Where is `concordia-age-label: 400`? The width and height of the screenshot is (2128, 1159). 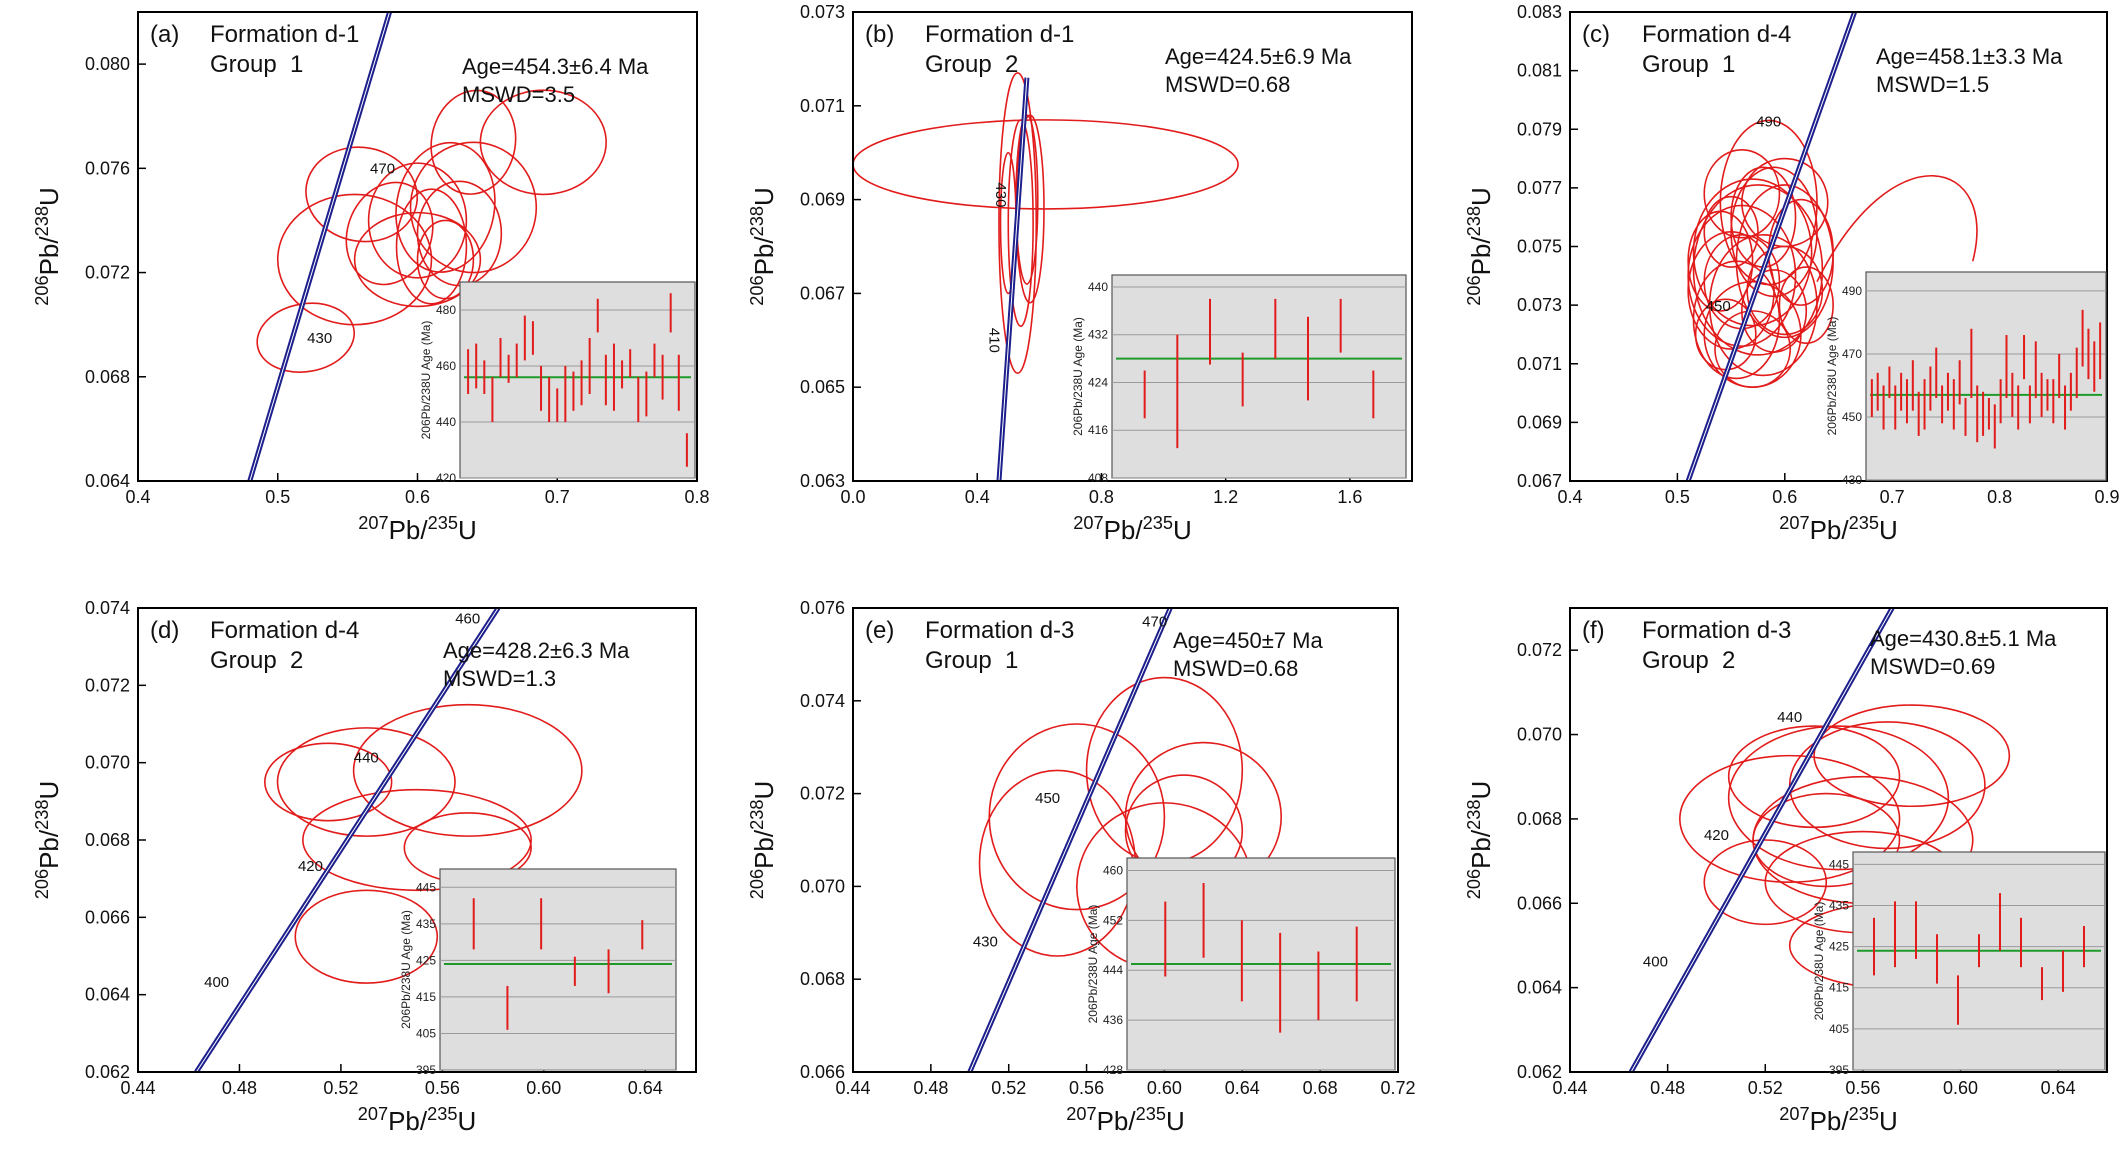
concordia-age-label: 400 is located at coordinates (216, 982).